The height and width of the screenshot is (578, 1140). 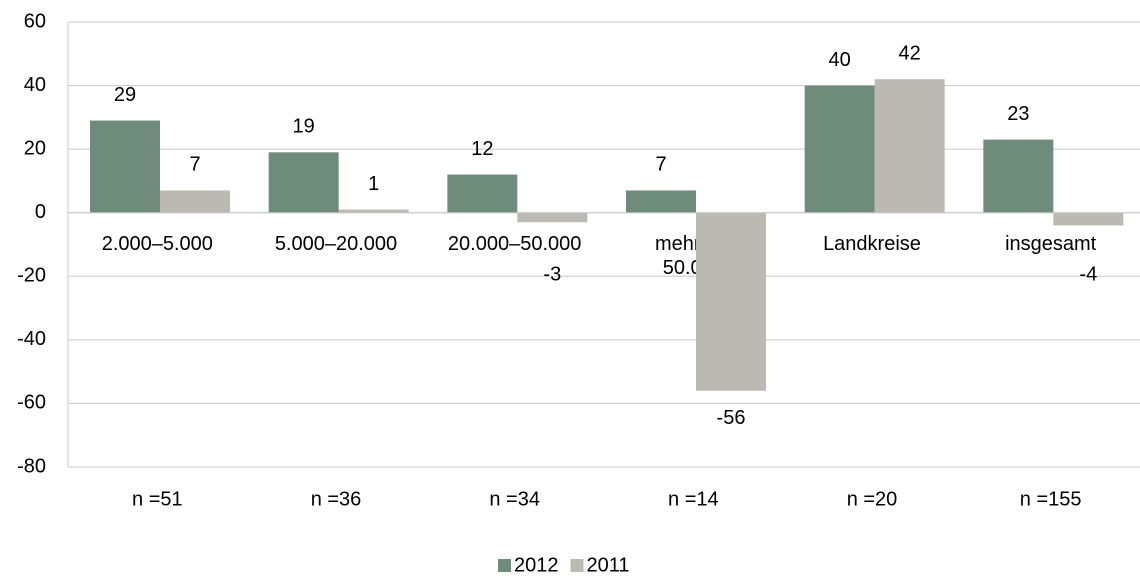 What do you see at coordinates (373, 184) in the screenshot?
I see `data-label: 1` at bounding box center [373, 184].